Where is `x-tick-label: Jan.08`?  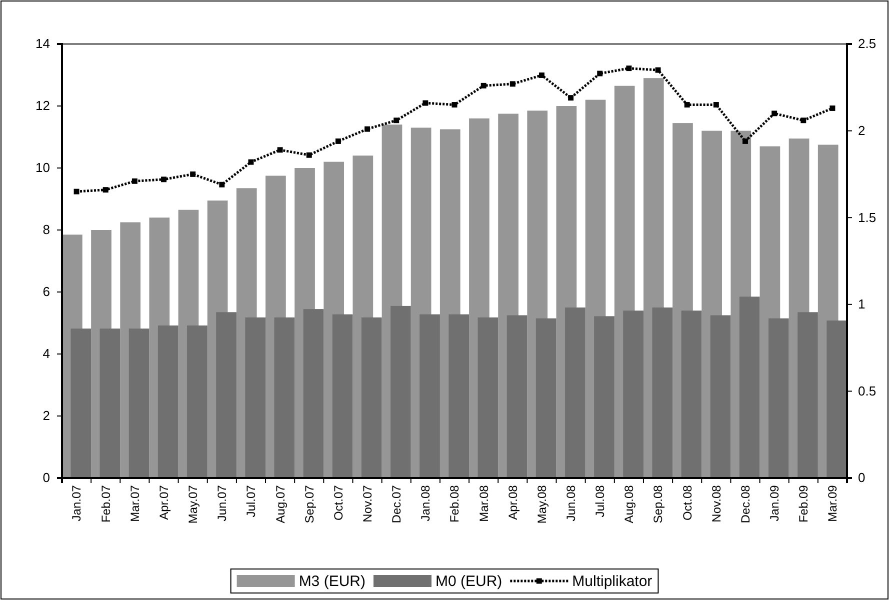 x-tick-label: Jan.08 is located at coordinates (425, 503).